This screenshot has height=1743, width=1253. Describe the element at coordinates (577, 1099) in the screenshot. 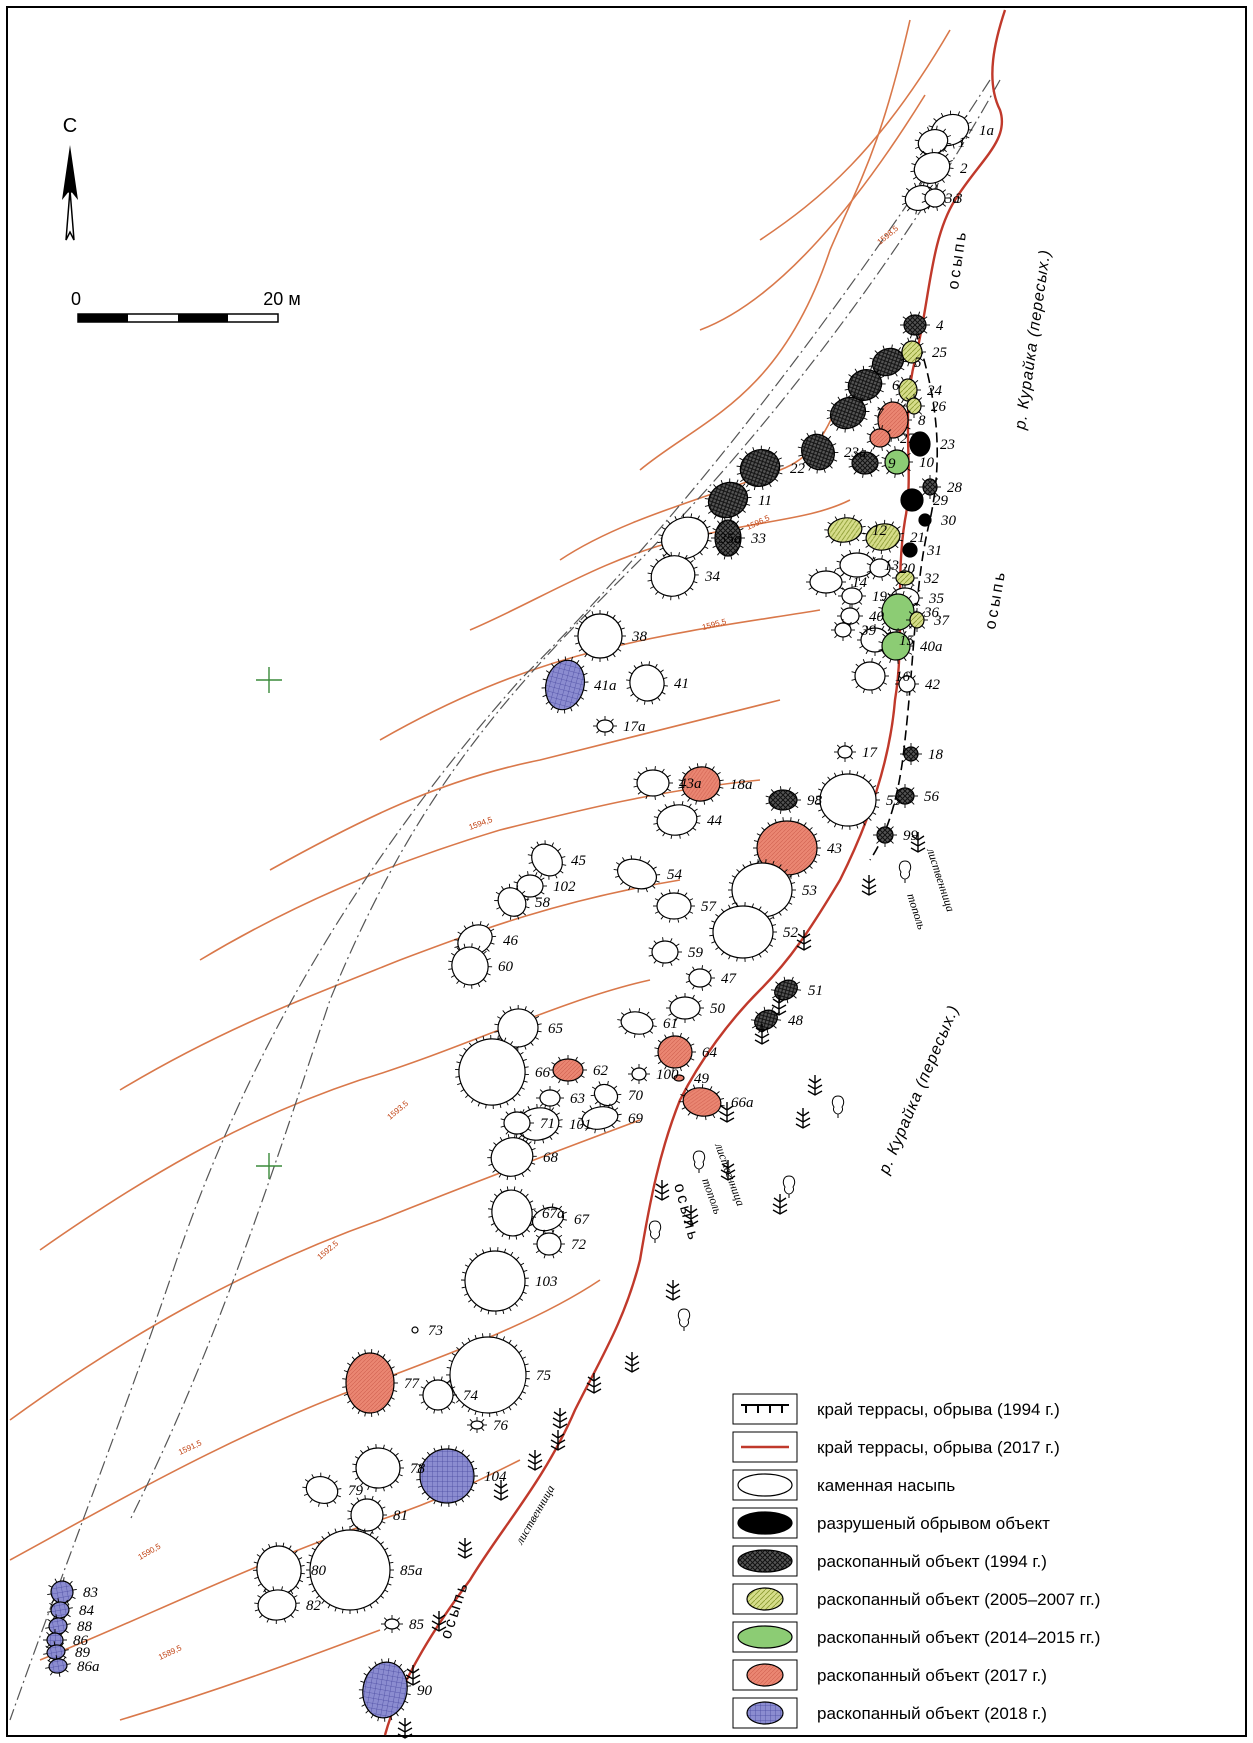

I see `mound-label: 63` at that location.